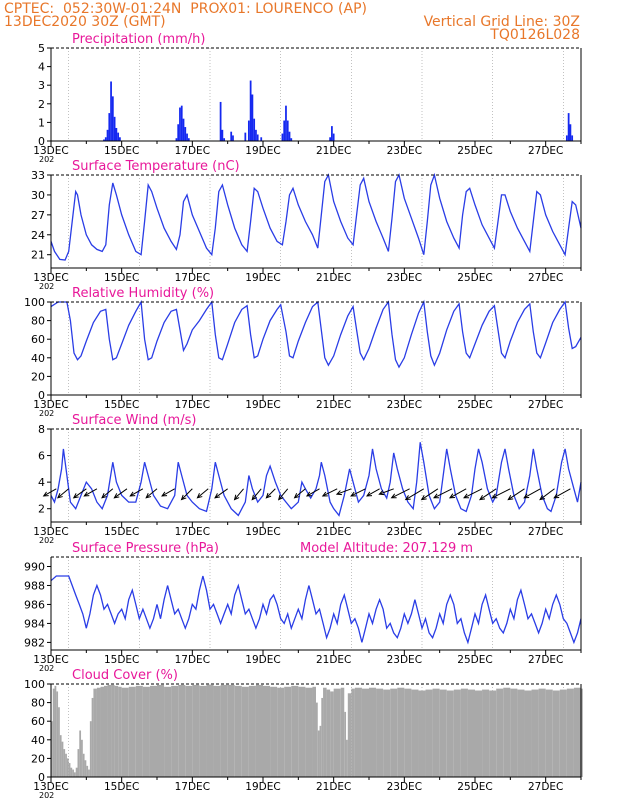 Image resolution: width=618 pixels, height=800 pixels. I want to click on panel-title: Relative Humidity (%), so click(143, 293).